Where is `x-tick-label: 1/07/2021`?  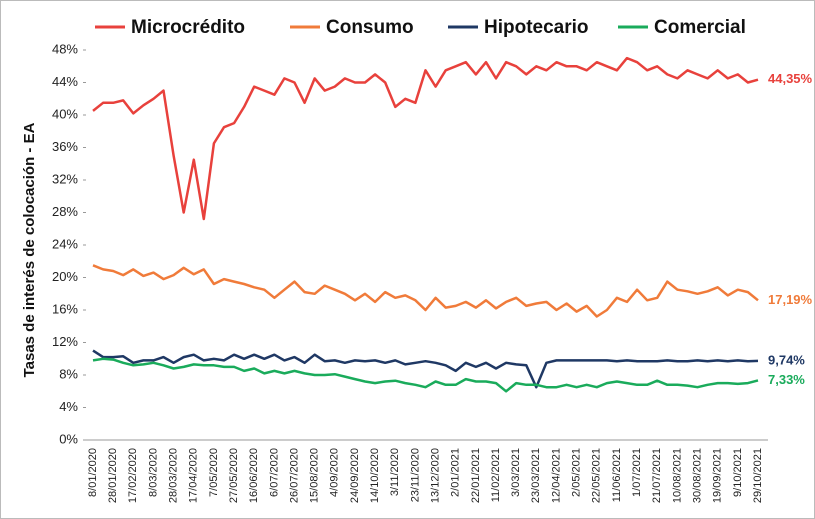 x-tick-label: 1/07/2021 is located at coordinates (637, 472).